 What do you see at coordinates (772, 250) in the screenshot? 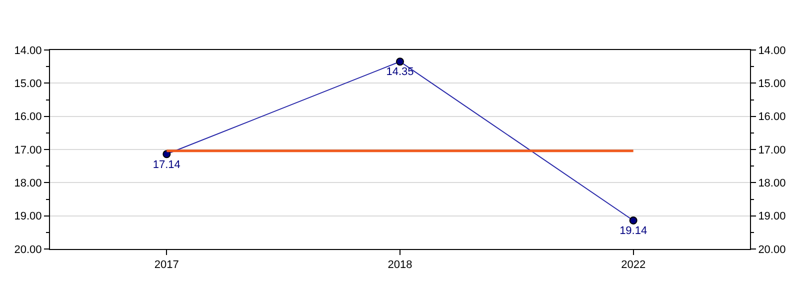
I see `y2-tick-label: 20.00` at bounding box center [772, 250].